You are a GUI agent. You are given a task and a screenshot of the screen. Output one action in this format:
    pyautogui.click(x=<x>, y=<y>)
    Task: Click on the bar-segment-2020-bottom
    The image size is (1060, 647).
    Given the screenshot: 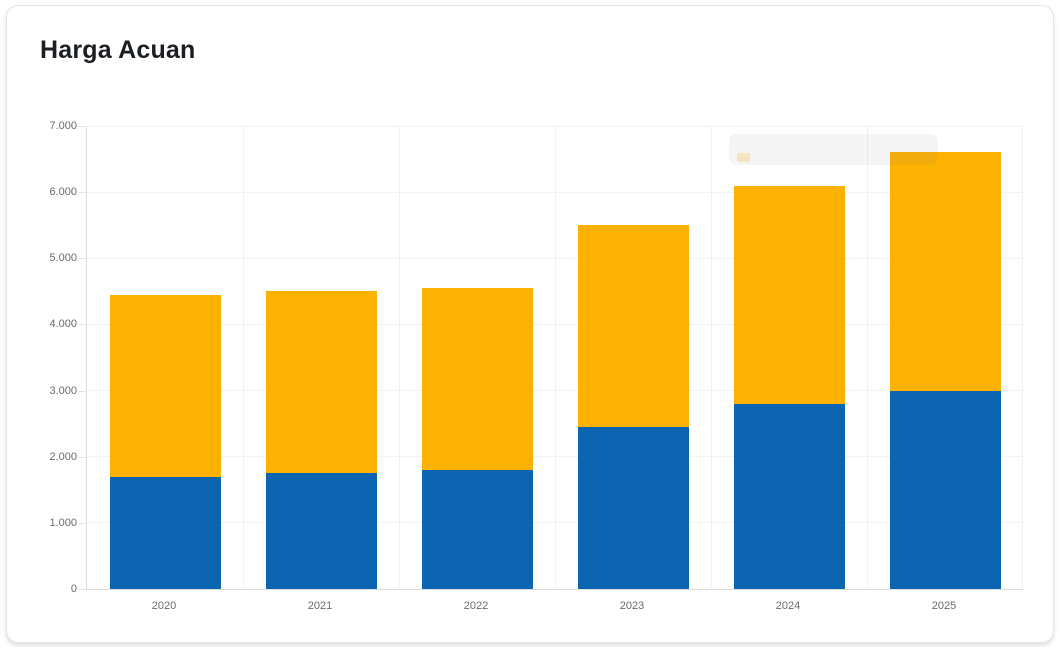 What is the action you would take?
    pyautogui.click(x=165, y=532)
    